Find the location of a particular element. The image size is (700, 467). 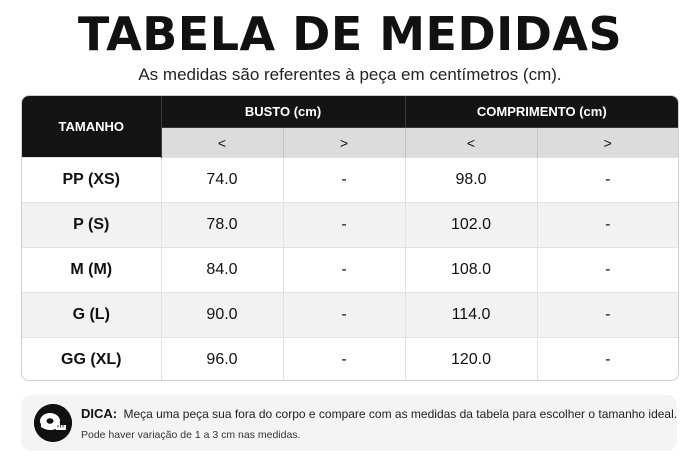

length-max-header: > is located at coordinates (607, 142).